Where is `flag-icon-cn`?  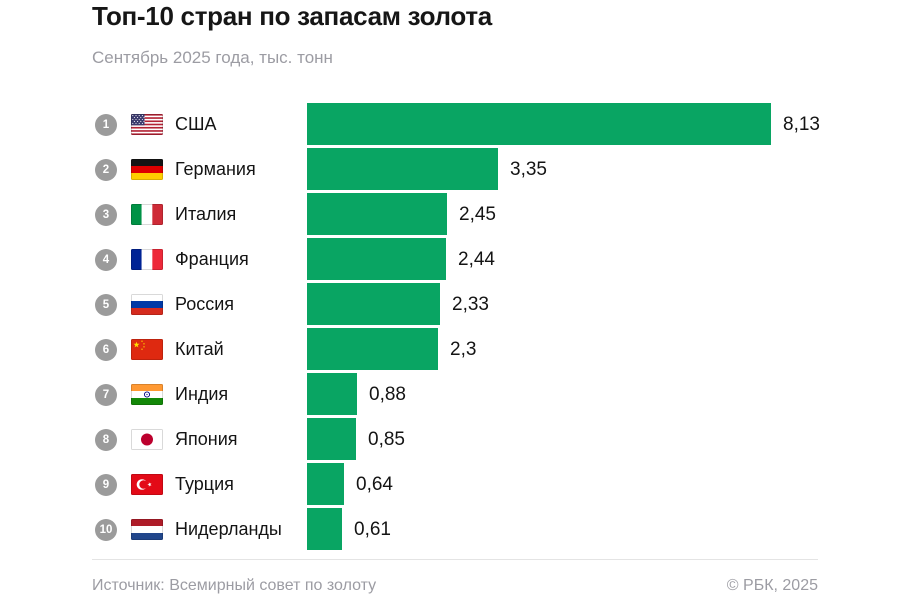
flag-icon-cn is located at coordinates (147, 349).